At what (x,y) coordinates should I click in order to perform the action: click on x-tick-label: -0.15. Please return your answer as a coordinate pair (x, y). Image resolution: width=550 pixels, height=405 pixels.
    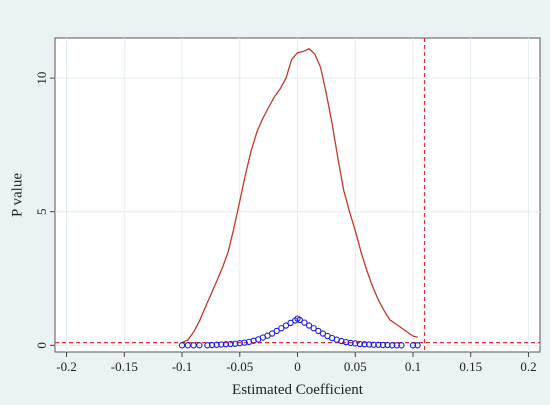
    Looking at the image, I should click on (124, 366).